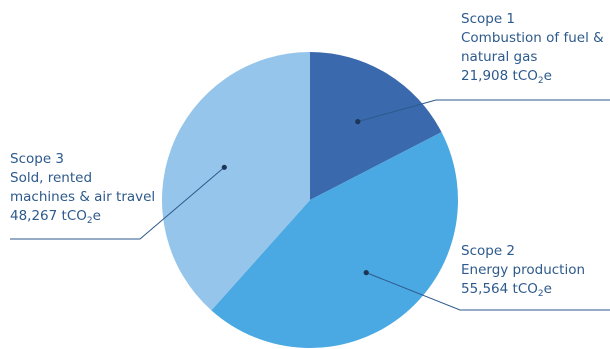  What do you see at coordinates (532, 38) in the screenshot?
I see `slice-desc-scope-1: Combustion of fuel &` at bounding box center [532, 38].